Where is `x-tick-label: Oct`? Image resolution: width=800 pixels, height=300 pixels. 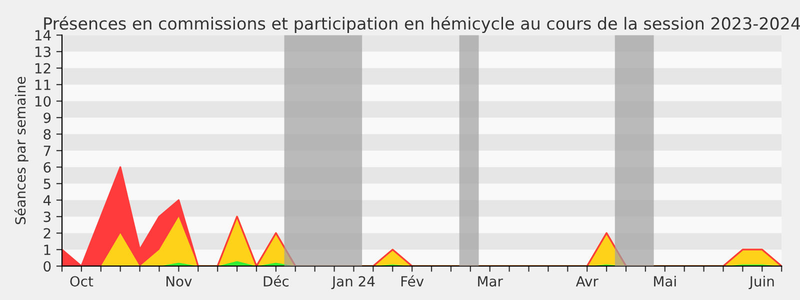 x-tick-label: Oct is located at coordinates (82, 281).